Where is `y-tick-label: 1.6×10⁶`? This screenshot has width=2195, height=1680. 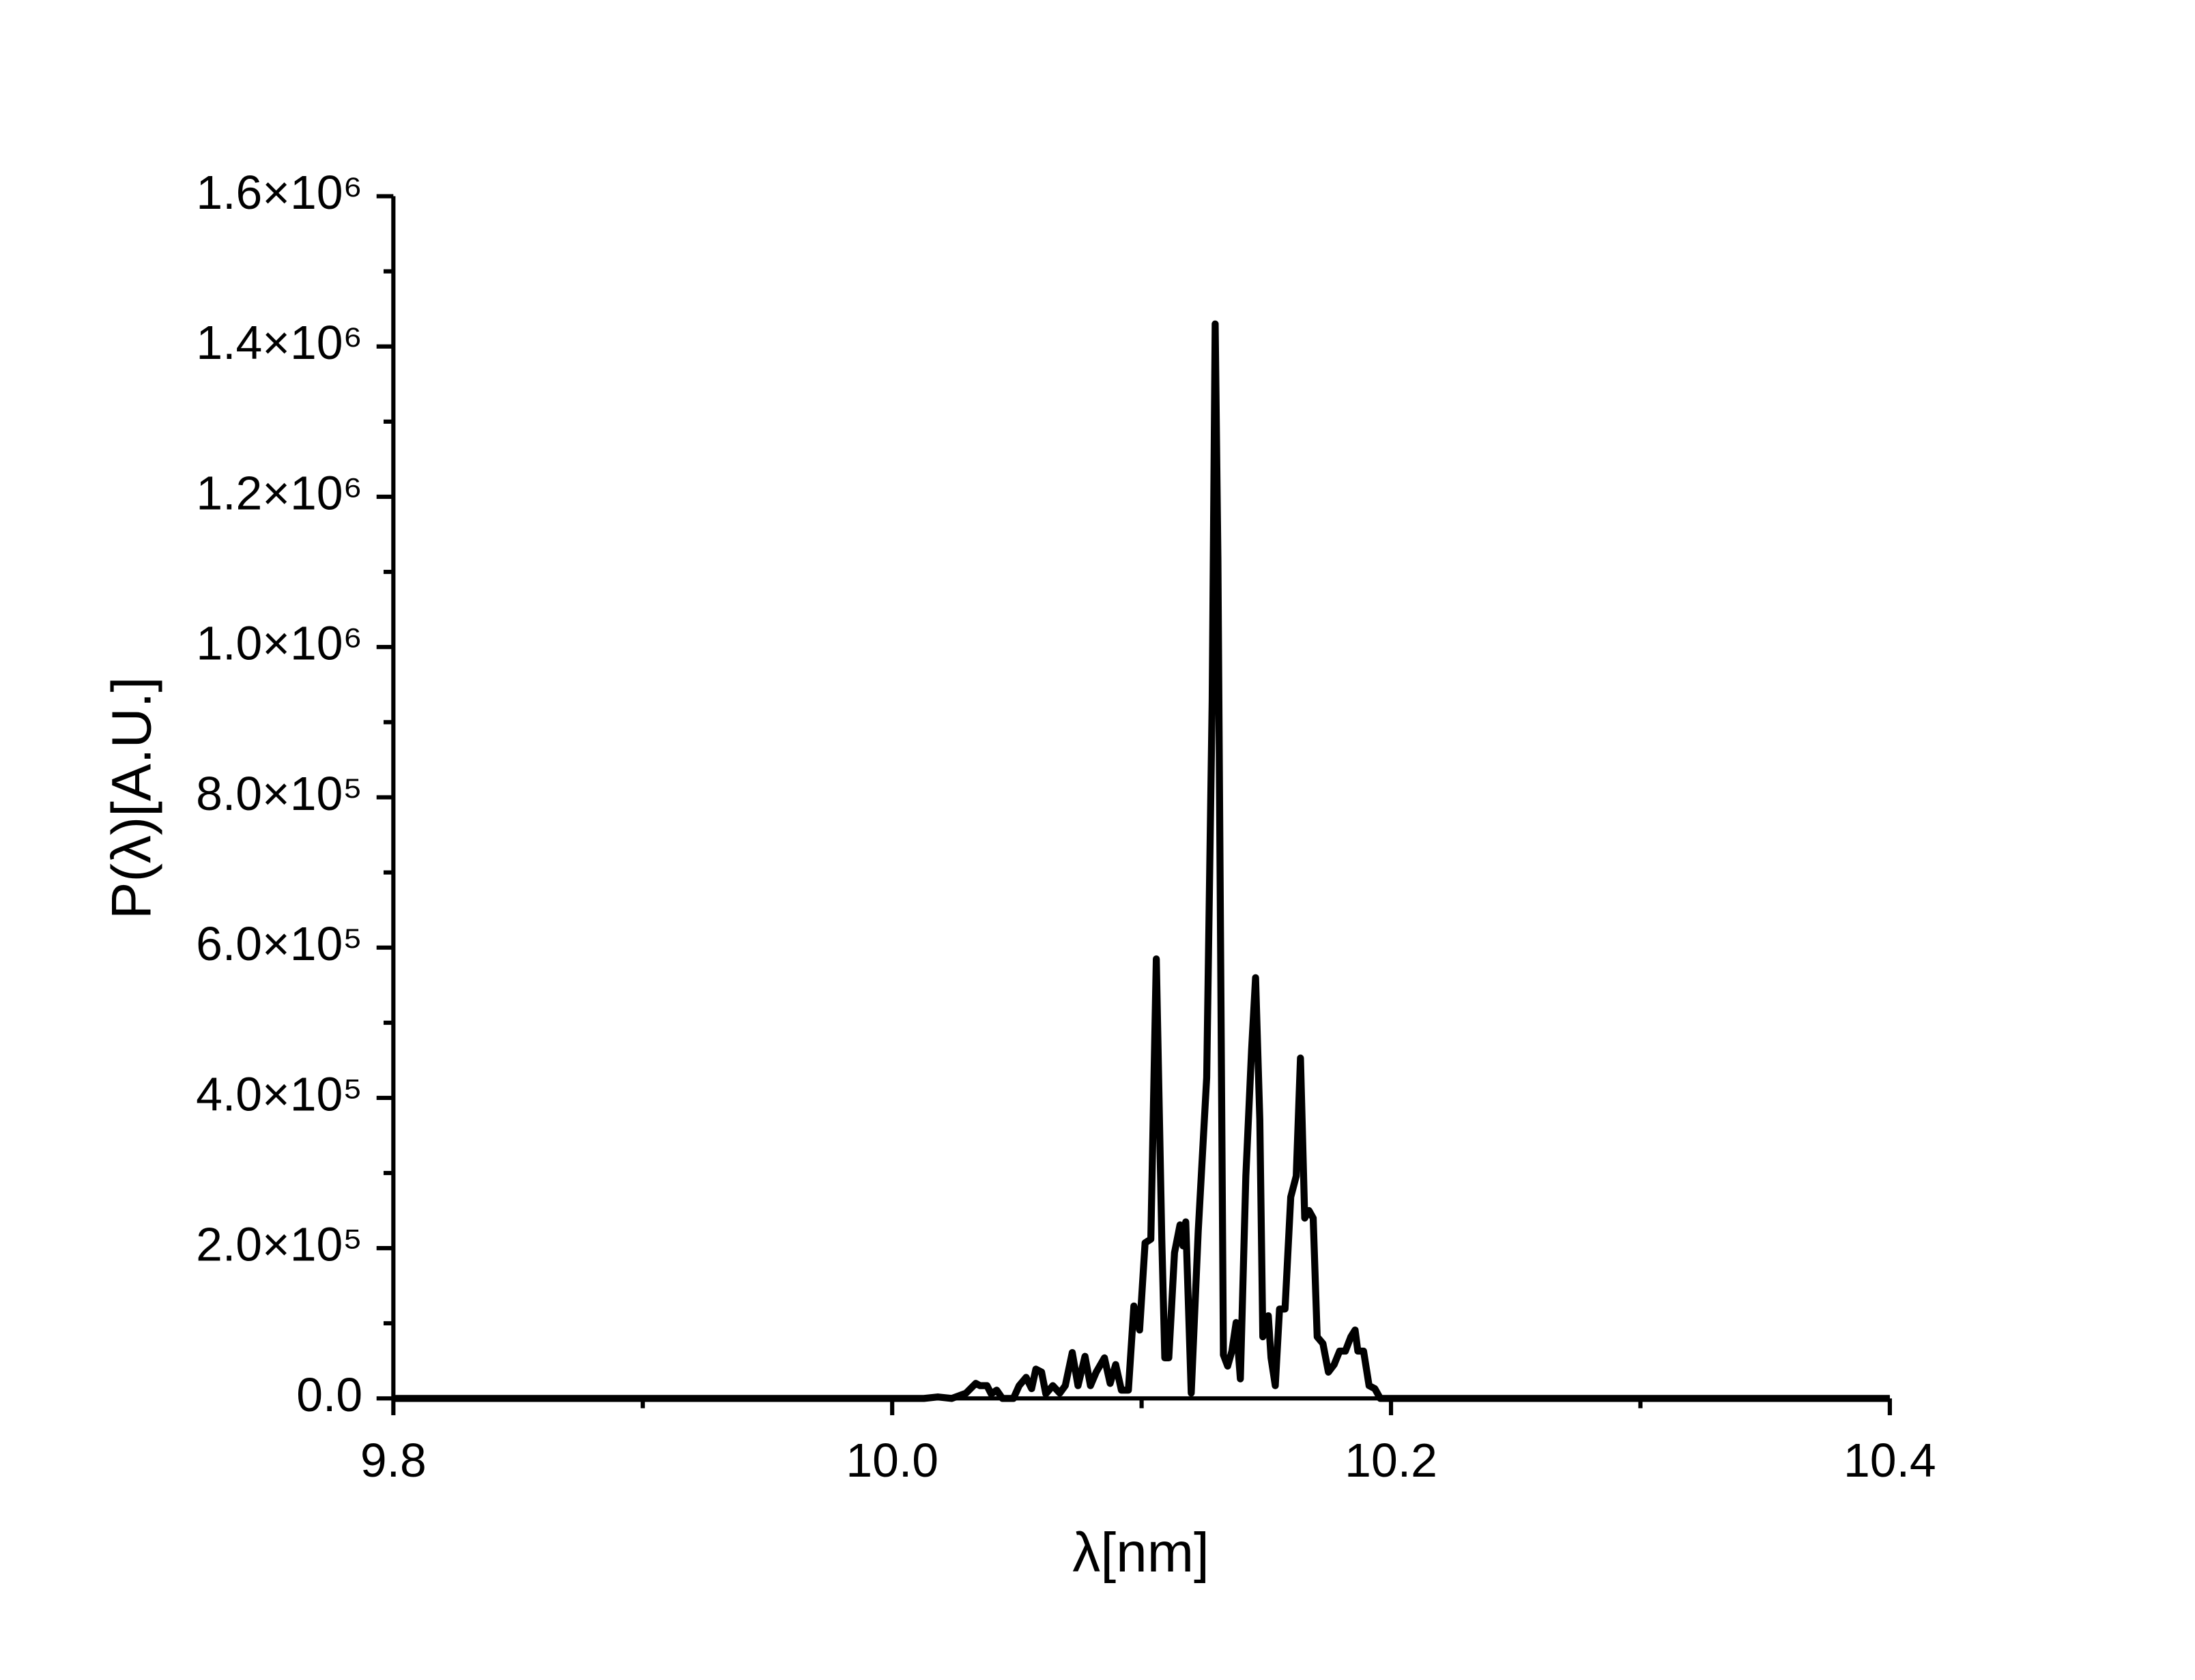 y-tick-label: 1.6×10⁶ is located at coordinates (279, 192).